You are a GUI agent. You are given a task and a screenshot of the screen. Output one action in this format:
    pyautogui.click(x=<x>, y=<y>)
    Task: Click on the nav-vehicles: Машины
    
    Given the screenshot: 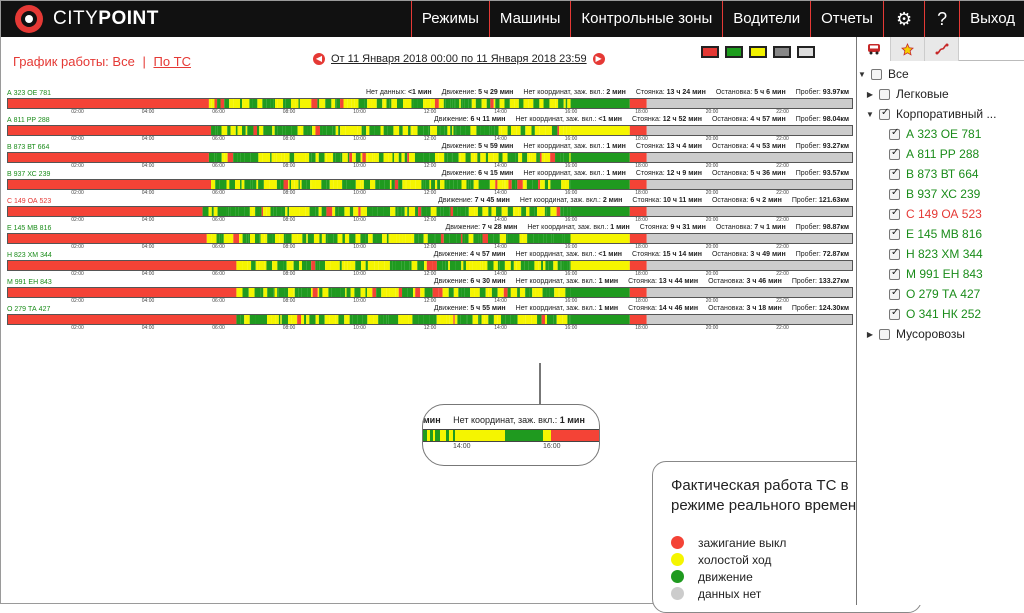 What is the action you would take?
    pyautogui.click(x=529, y=19)
    